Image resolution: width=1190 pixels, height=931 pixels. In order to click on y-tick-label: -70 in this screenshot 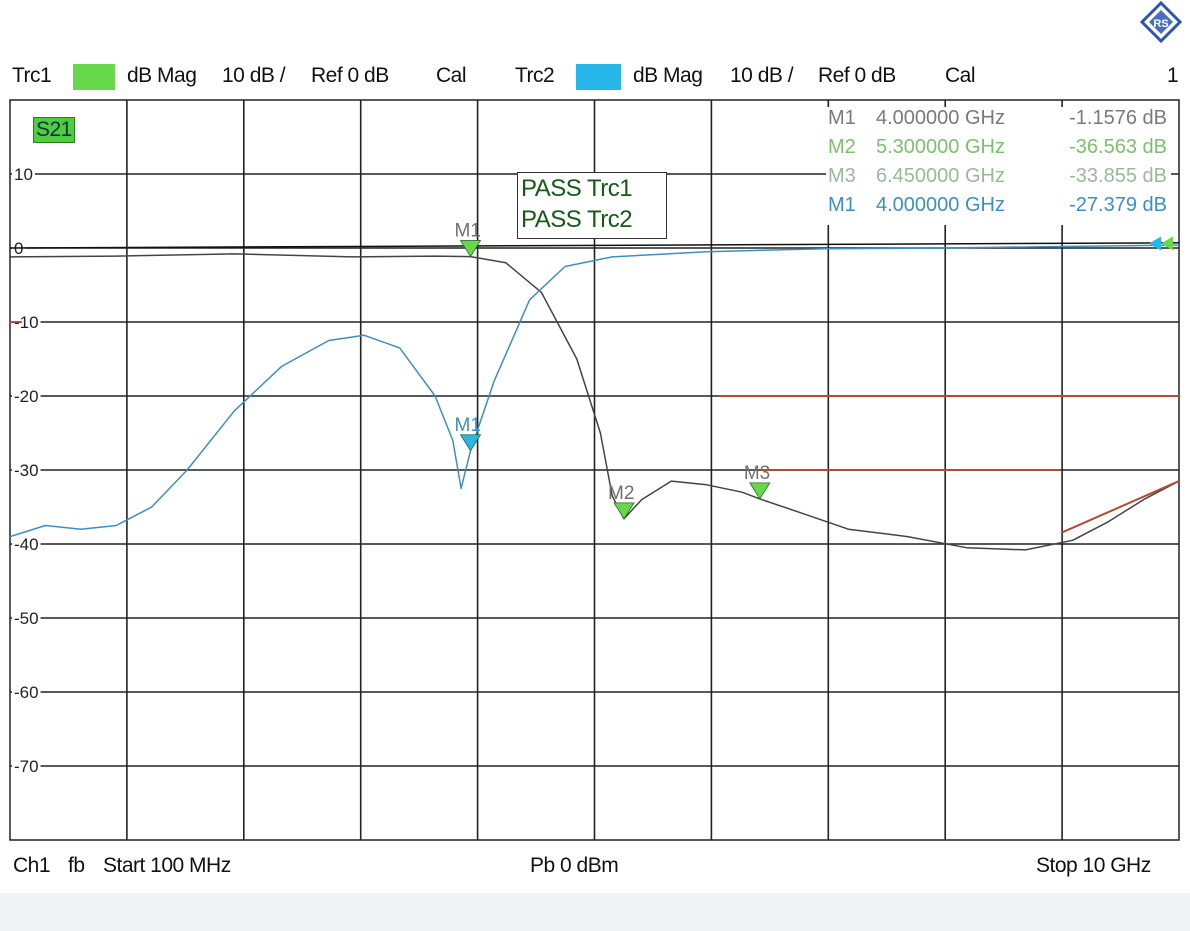, I will do `click(26, 766)`.